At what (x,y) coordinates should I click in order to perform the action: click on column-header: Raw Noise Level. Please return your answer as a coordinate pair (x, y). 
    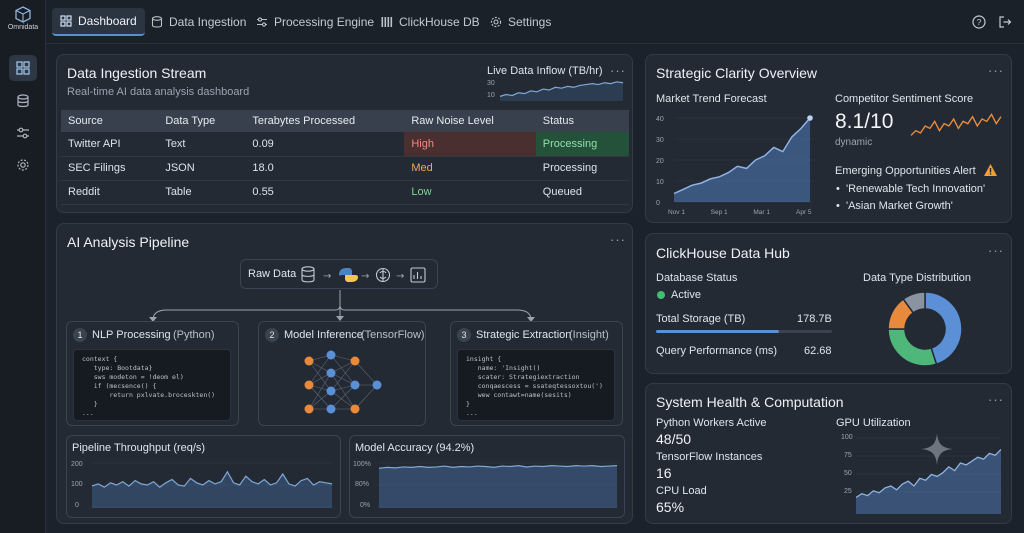
    Looking at the image, I should click on (470, 121).